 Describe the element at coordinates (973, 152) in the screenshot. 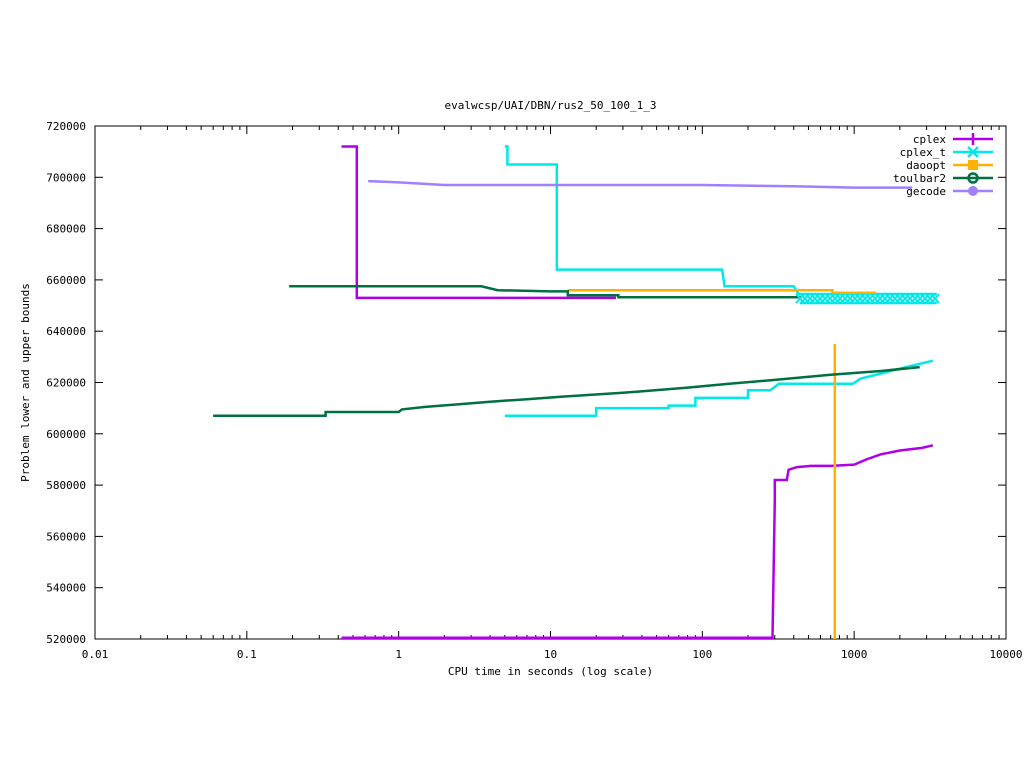

I see `legend-marker-cplex-t` at that location.